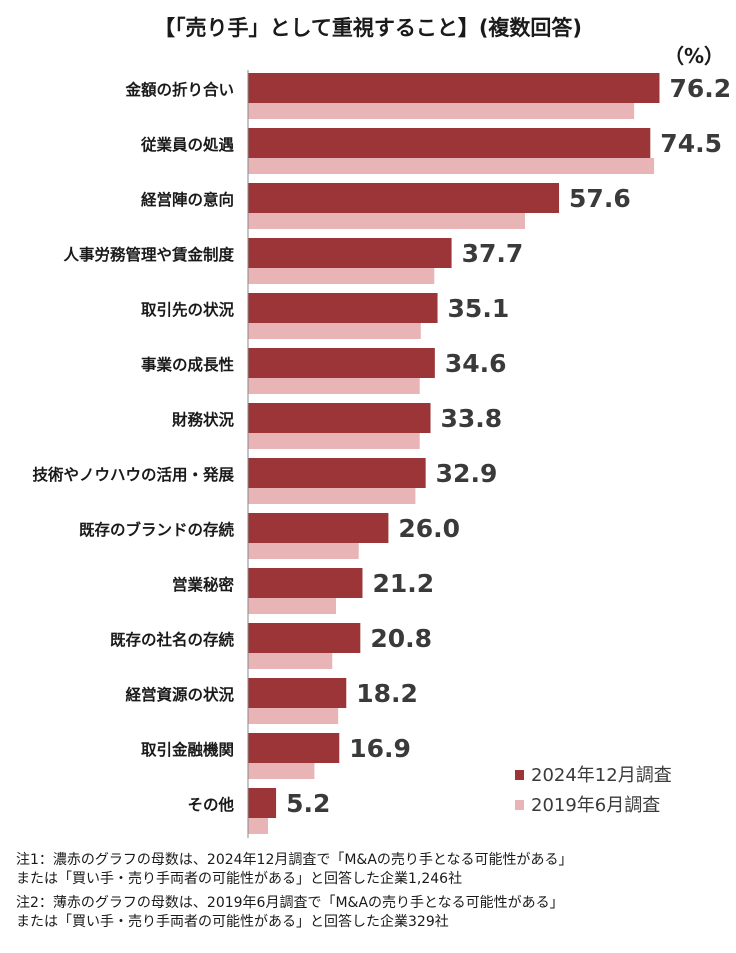  Describe the element at coordinates (239, 879) in the screenshot. I see `note-1-line-2: または「買い手・売り手両者の可能性がある」と回答した企業1,246社` at that location.